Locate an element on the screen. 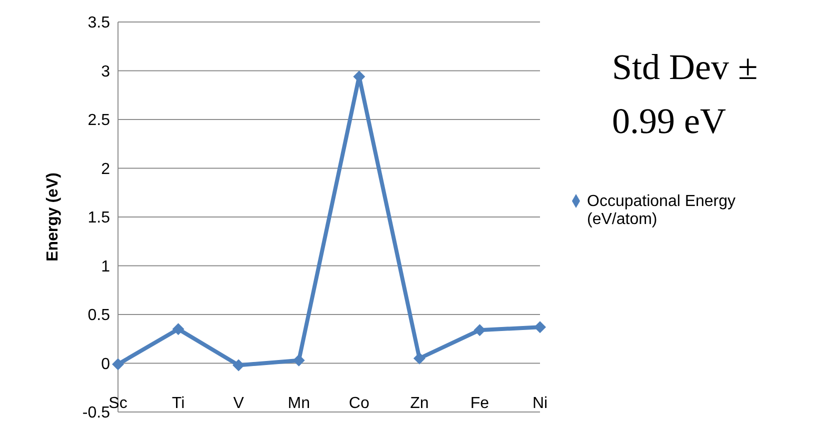 This screenshot has height=421, width=829. x-tick-label: Sc is located at coordinates (118, 403).